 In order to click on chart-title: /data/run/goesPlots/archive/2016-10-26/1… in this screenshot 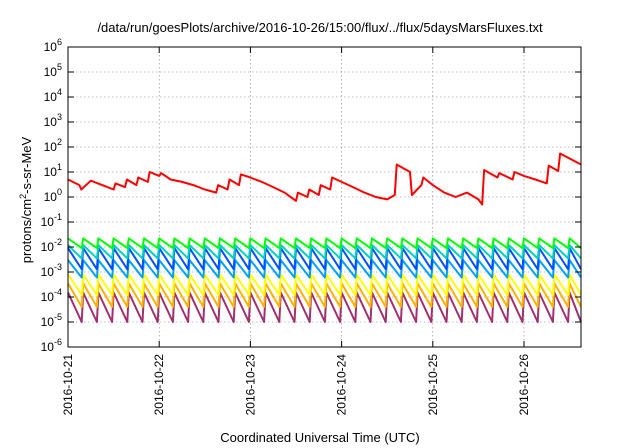, I will do `click(320, 27)`.